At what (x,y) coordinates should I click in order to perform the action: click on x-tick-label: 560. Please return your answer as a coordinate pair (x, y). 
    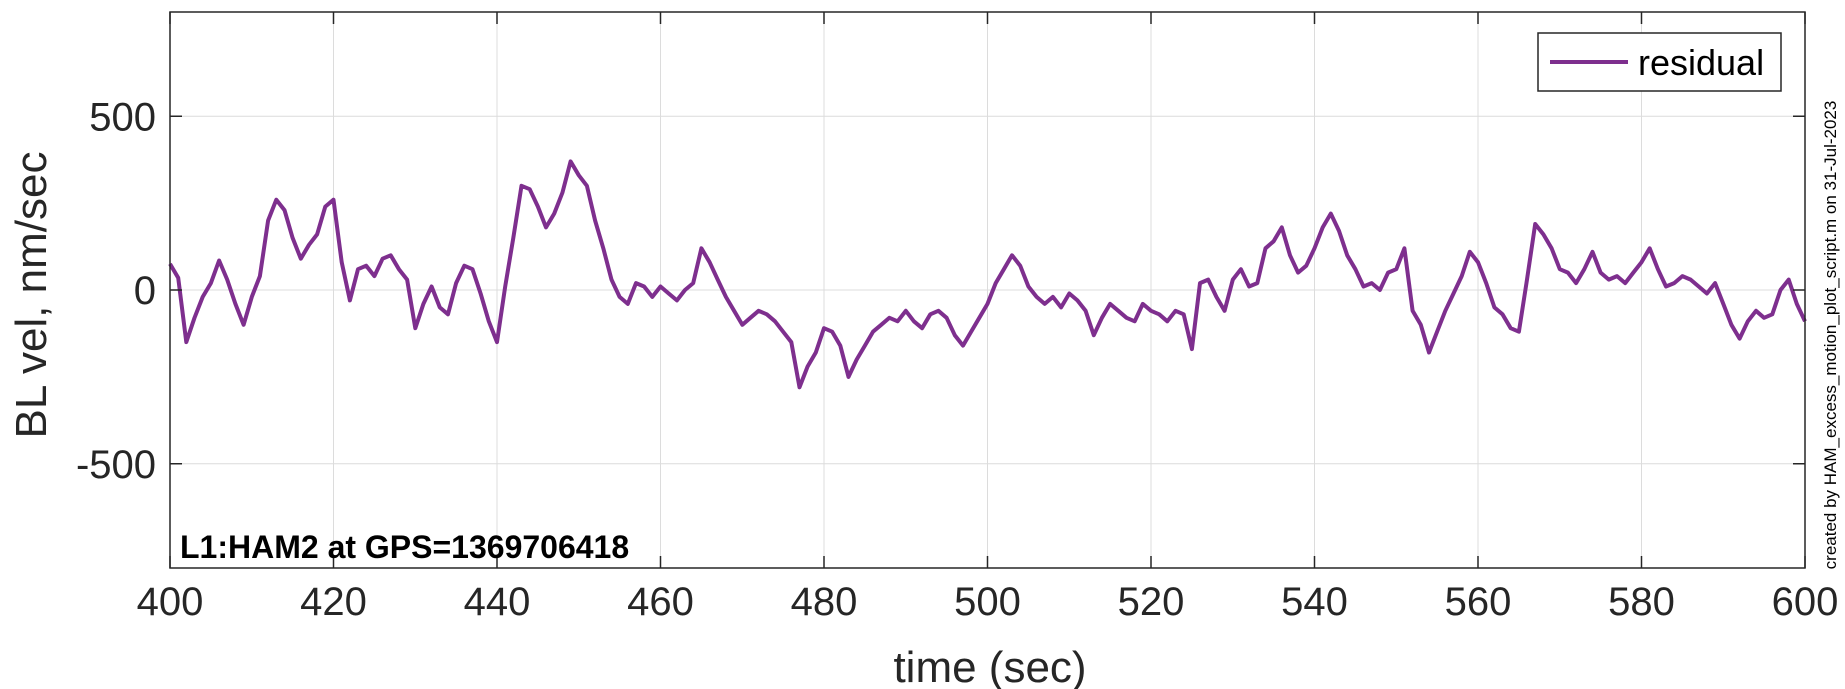
    Looking at the image, I should click on (1478, 602).